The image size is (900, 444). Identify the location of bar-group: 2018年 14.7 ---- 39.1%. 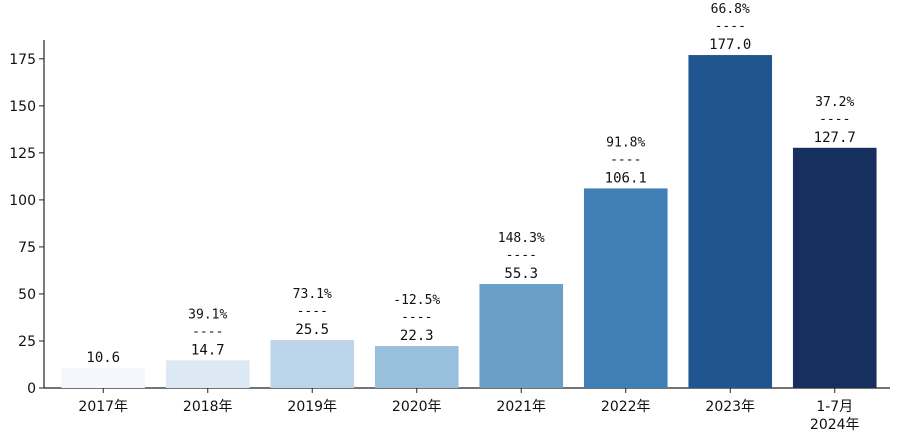
(207, 361).